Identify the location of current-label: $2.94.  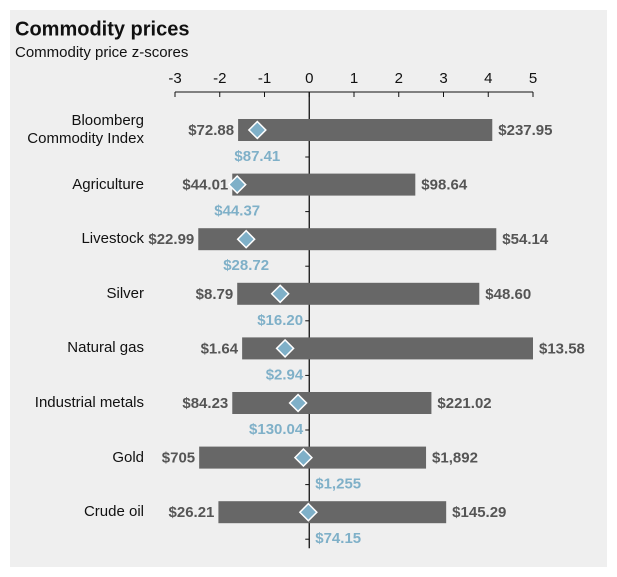
(285, 374).